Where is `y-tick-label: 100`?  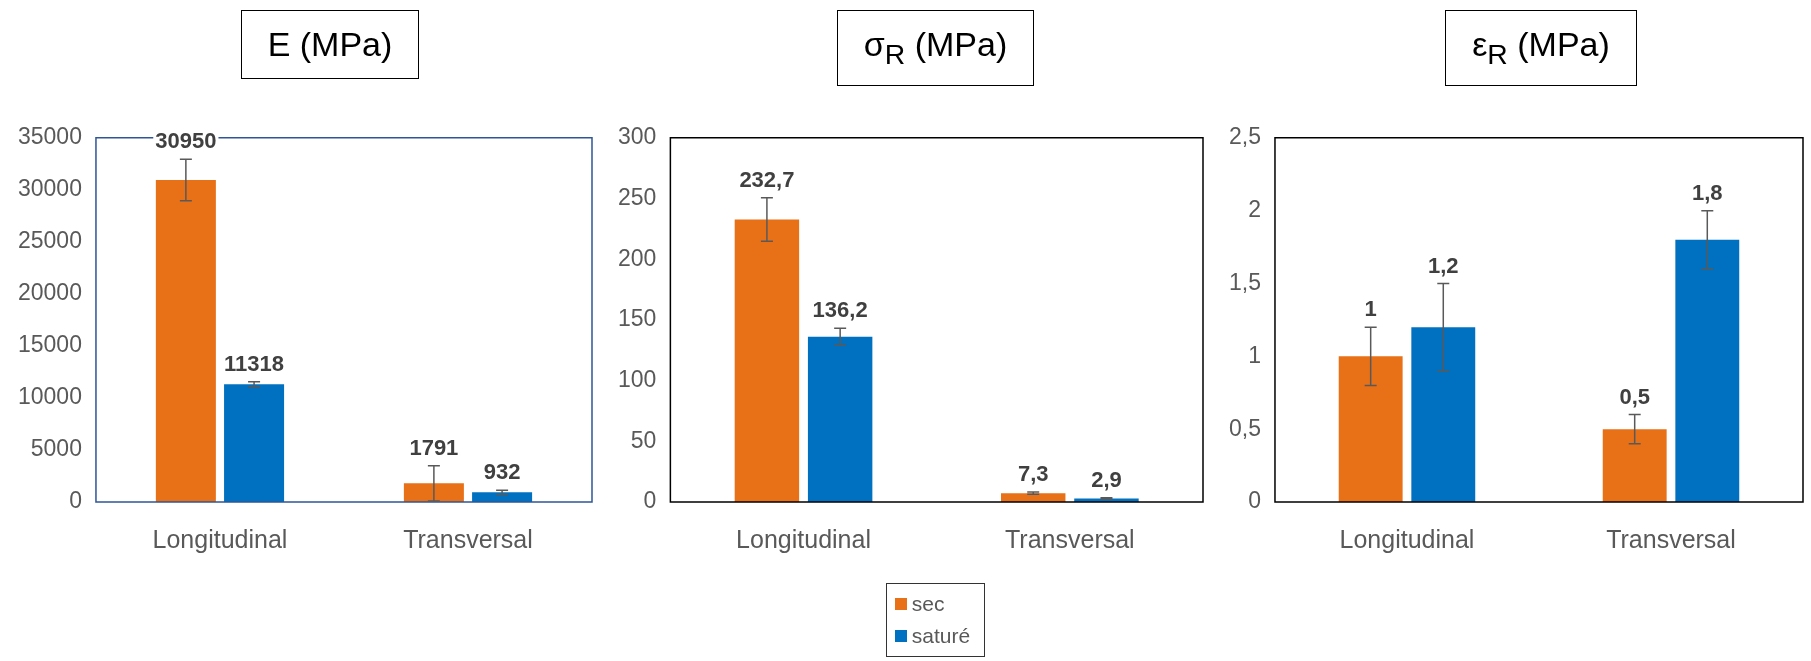 y-tick-label: 100 is located at coordinates (637, 378).